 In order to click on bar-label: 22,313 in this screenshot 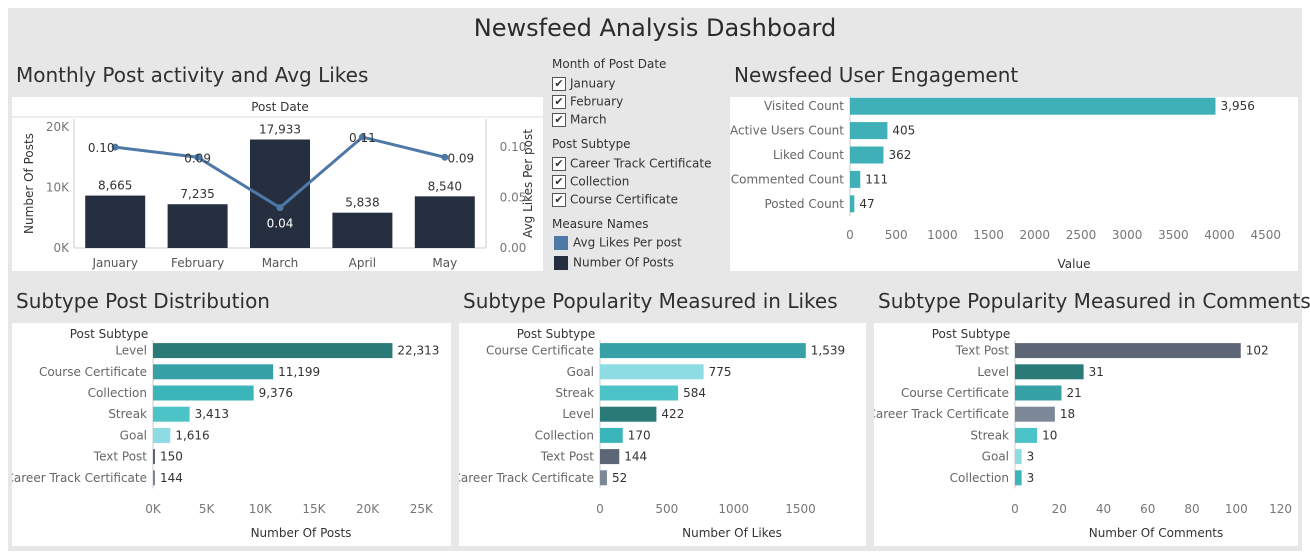, I will do `click(418, 351)`.